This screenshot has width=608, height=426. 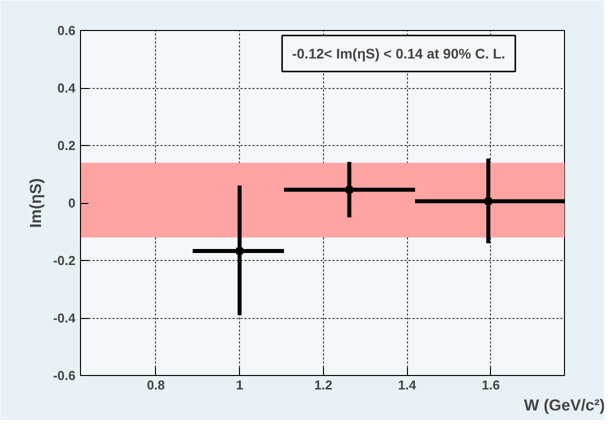 What do you see at coordinates (64, 318) in the screenshot?
I see `y-tick-label: -0.4` at bounding box center [64, 318].